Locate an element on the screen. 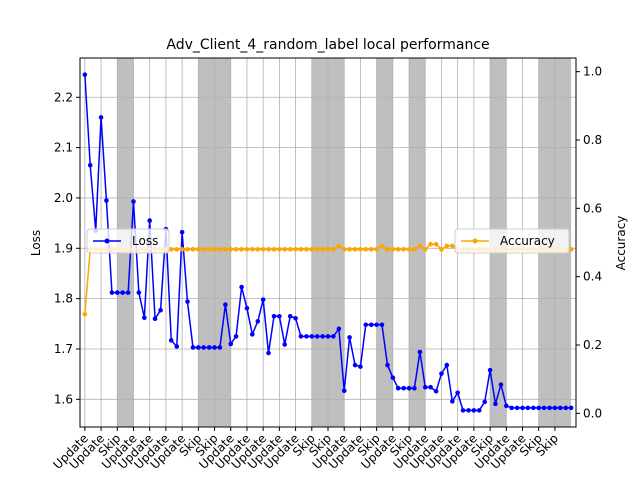 This screenshot has height=480, width=640. legend-accuracy-marker is located at coordinates (475, 241).